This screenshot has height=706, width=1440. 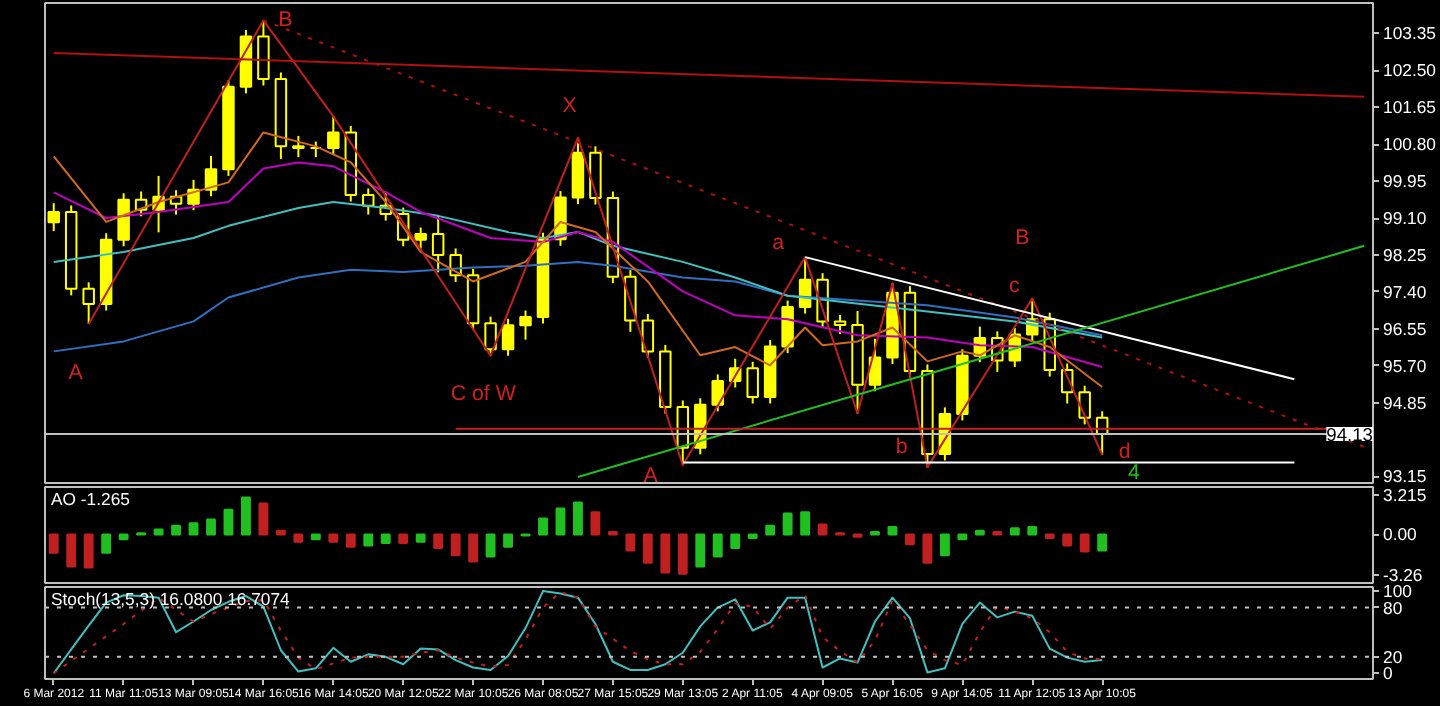 I want to click on annotation: d, so click(x=1124, y=451).